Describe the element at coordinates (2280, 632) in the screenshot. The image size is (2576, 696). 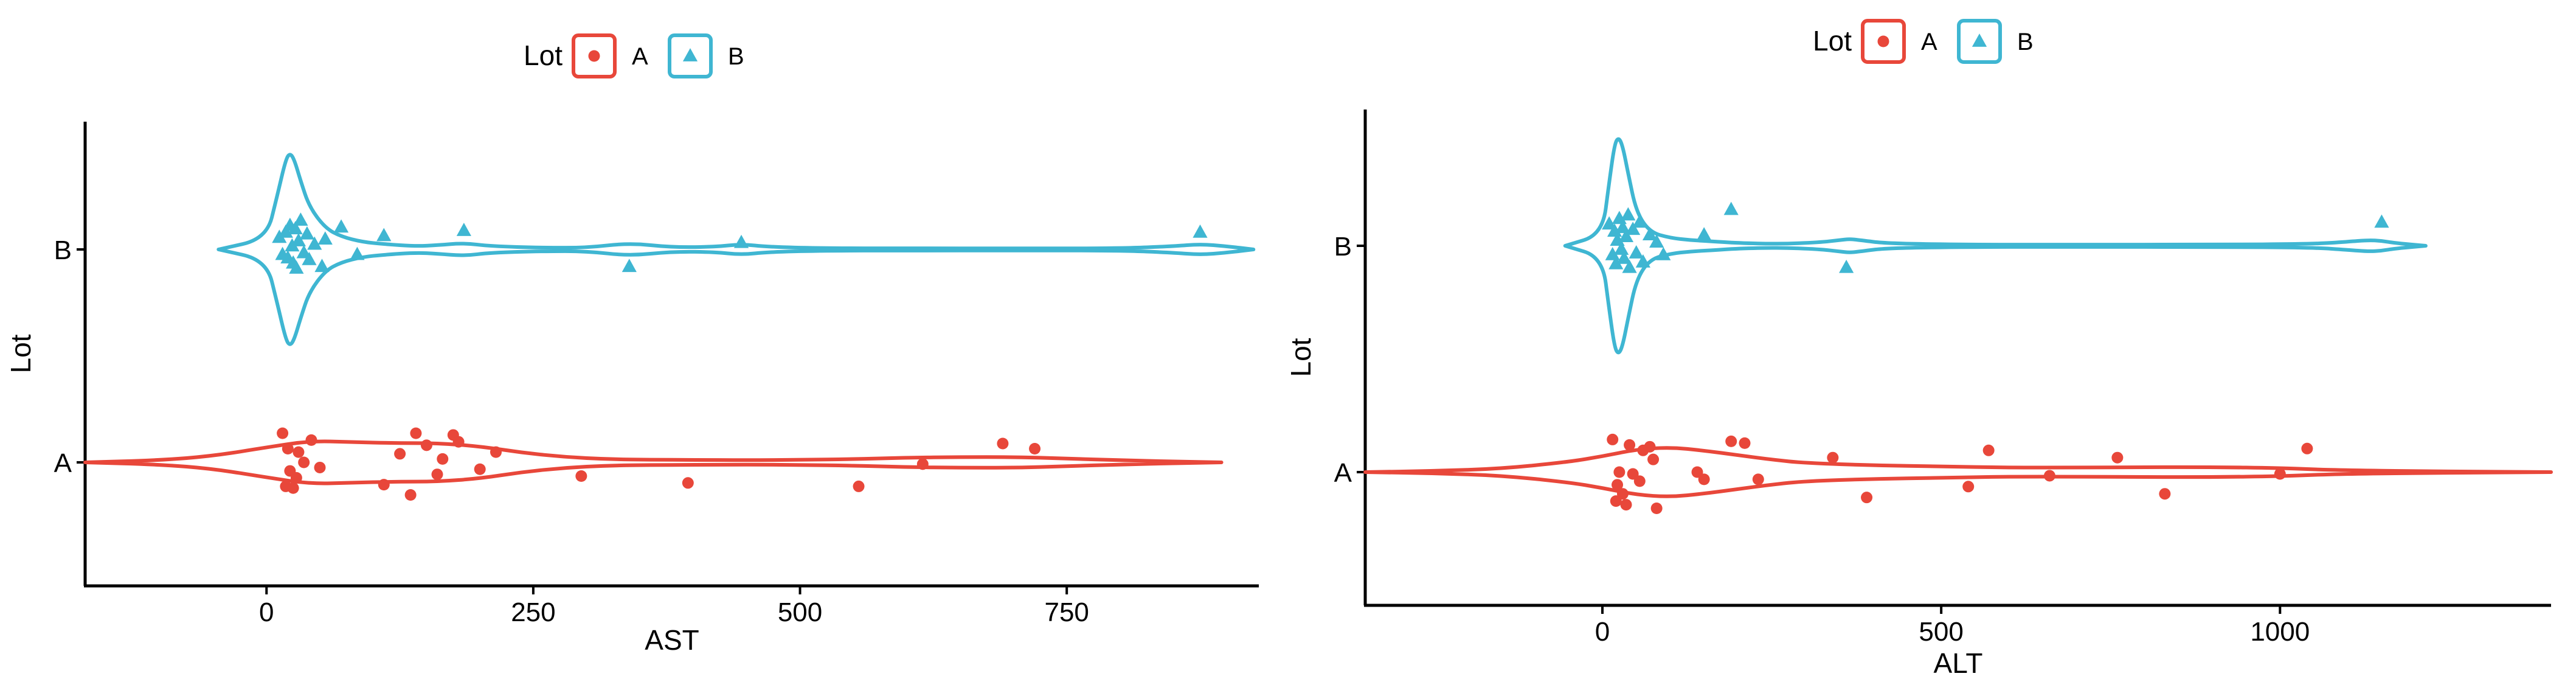
I see `x-tick-label: 1000` at that location.